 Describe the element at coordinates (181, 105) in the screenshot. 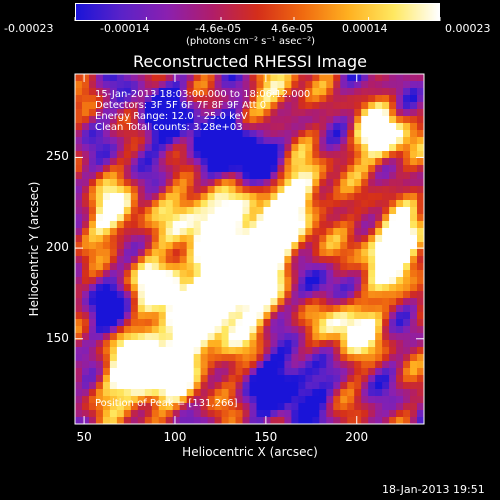

I see `annotation-detectors: Detectors: 3F 5F 6F 7F 8F 9F Att 0` at that location.